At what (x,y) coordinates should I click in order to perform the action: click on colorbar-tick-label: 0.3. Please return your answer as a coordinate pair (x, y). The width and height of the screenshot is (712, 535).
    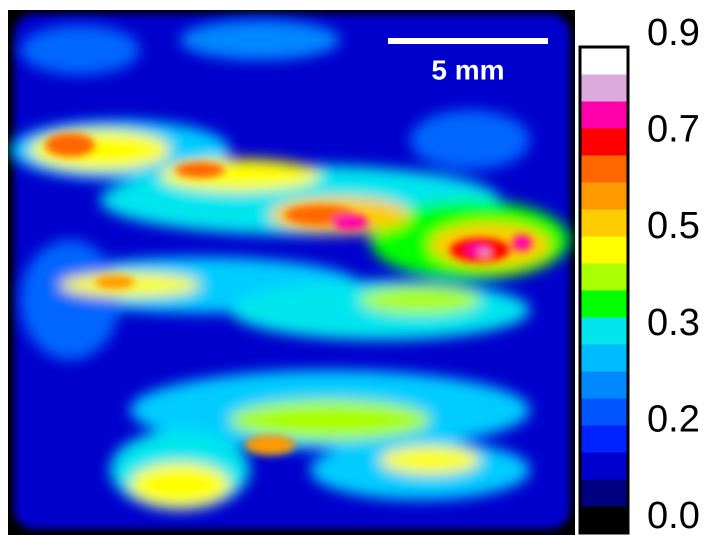
    Looking at the image, I should click on (673, 323).